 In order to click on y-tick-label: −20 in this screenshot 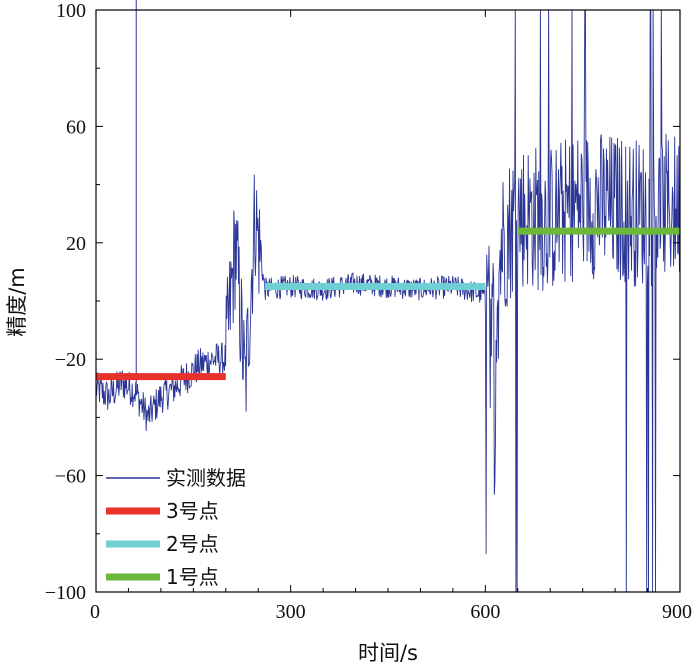, I will do `click(70, 360)`.